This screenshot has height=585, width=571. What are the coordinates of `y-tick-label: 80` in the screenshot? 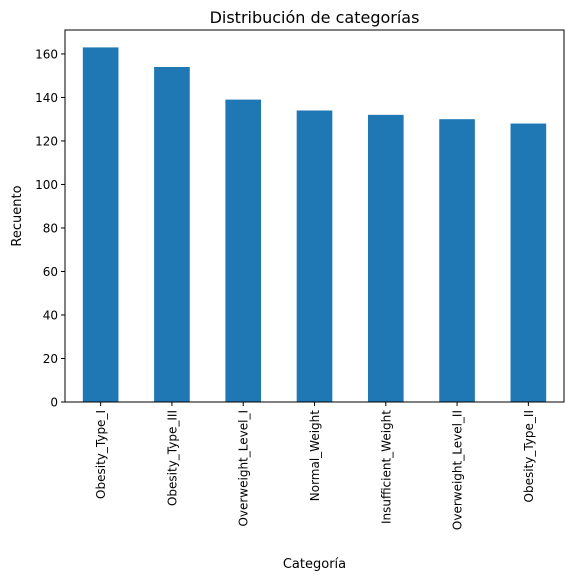 It's located at (50, 228).